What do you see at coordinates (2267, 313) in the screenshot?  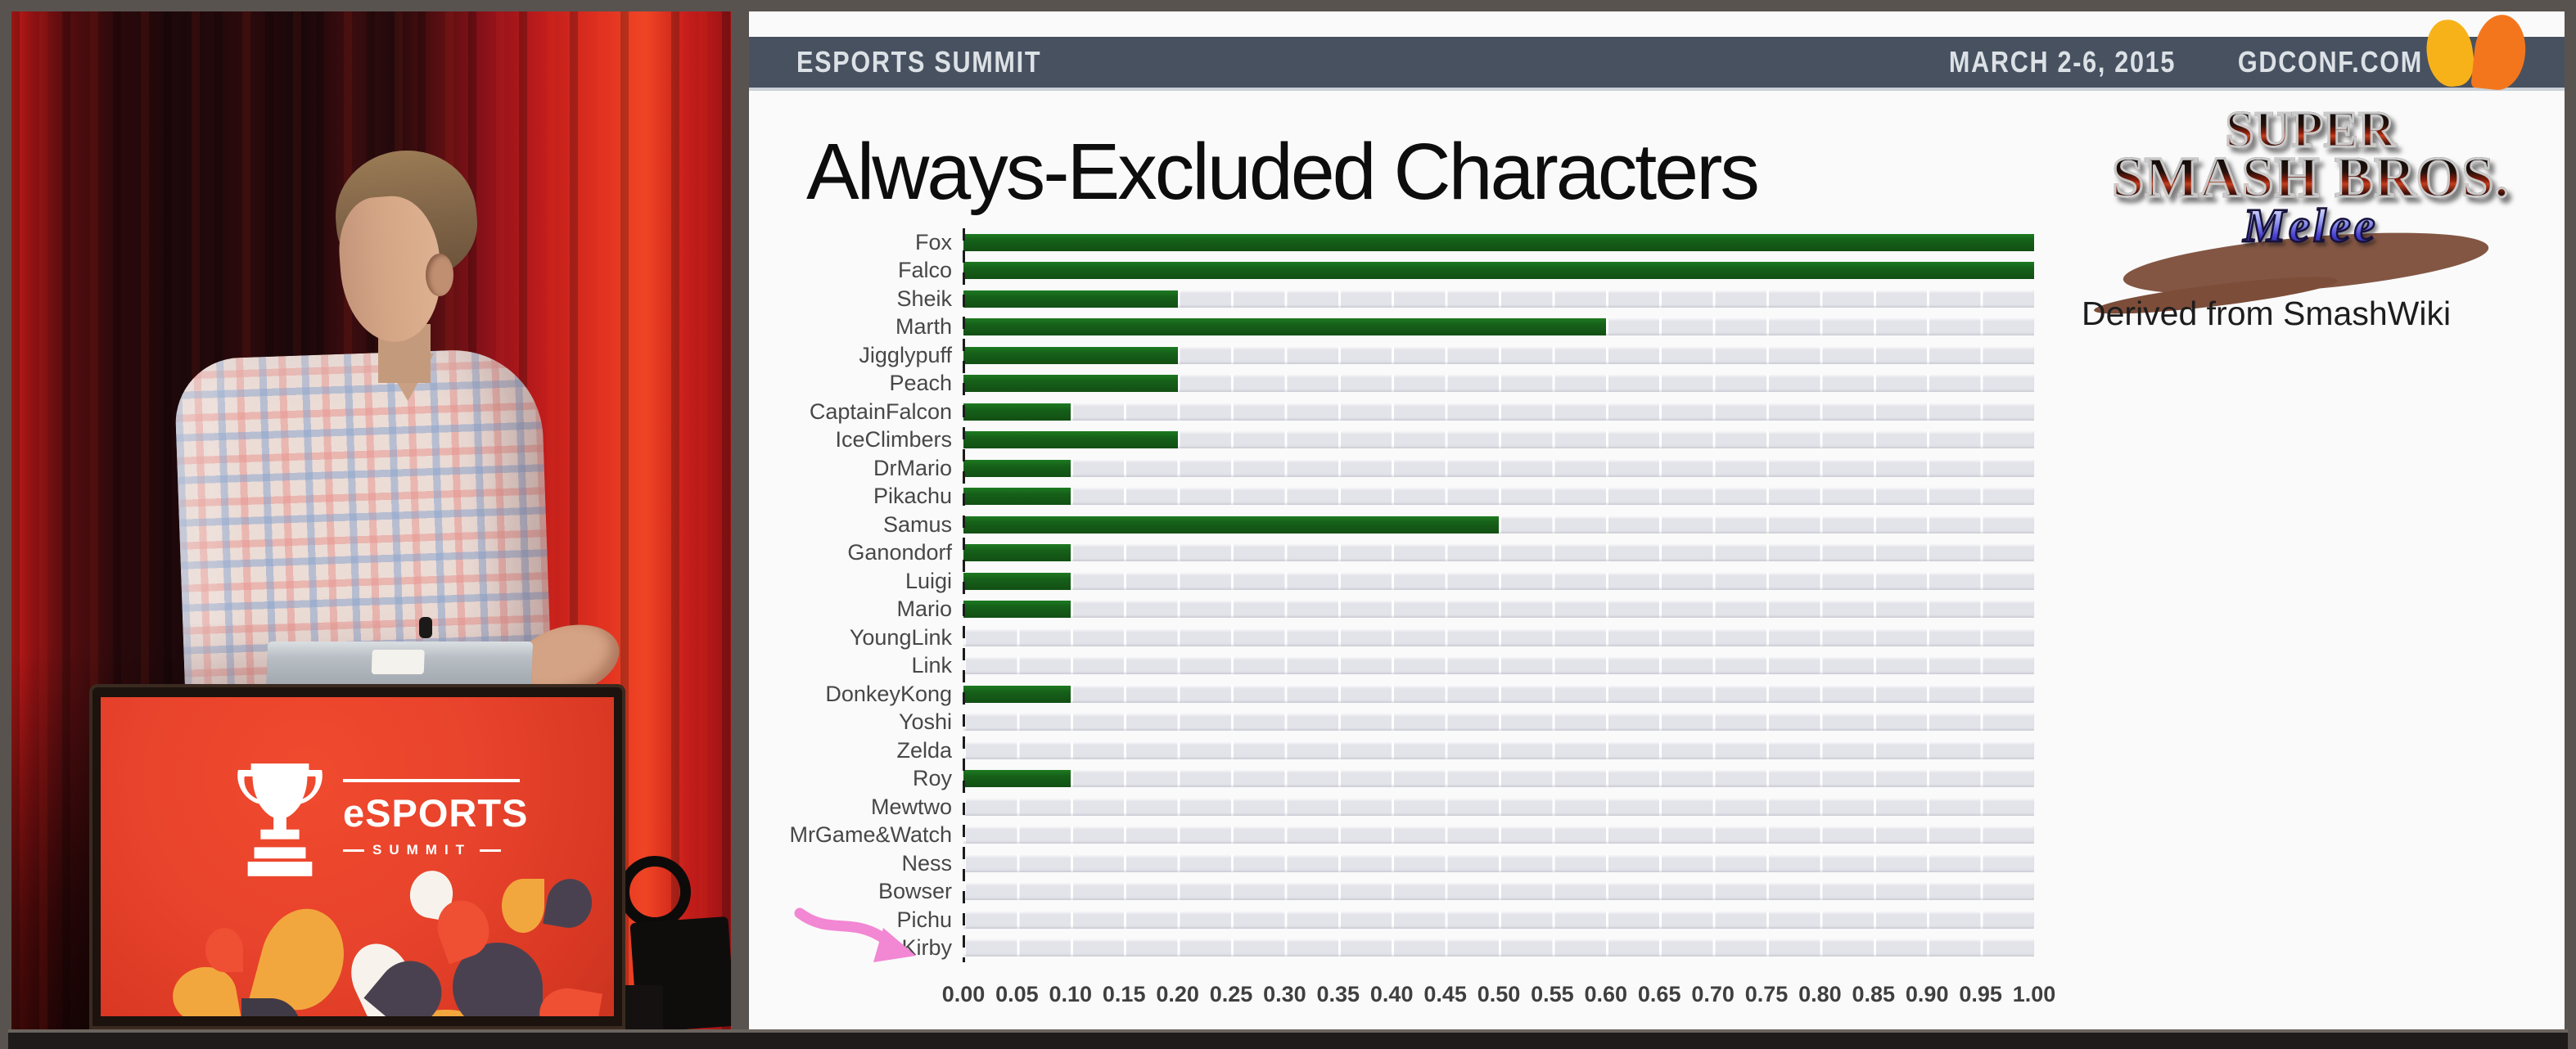 I see `source-note: Derived from SmashWiki` at bounding box center [2267, 313].